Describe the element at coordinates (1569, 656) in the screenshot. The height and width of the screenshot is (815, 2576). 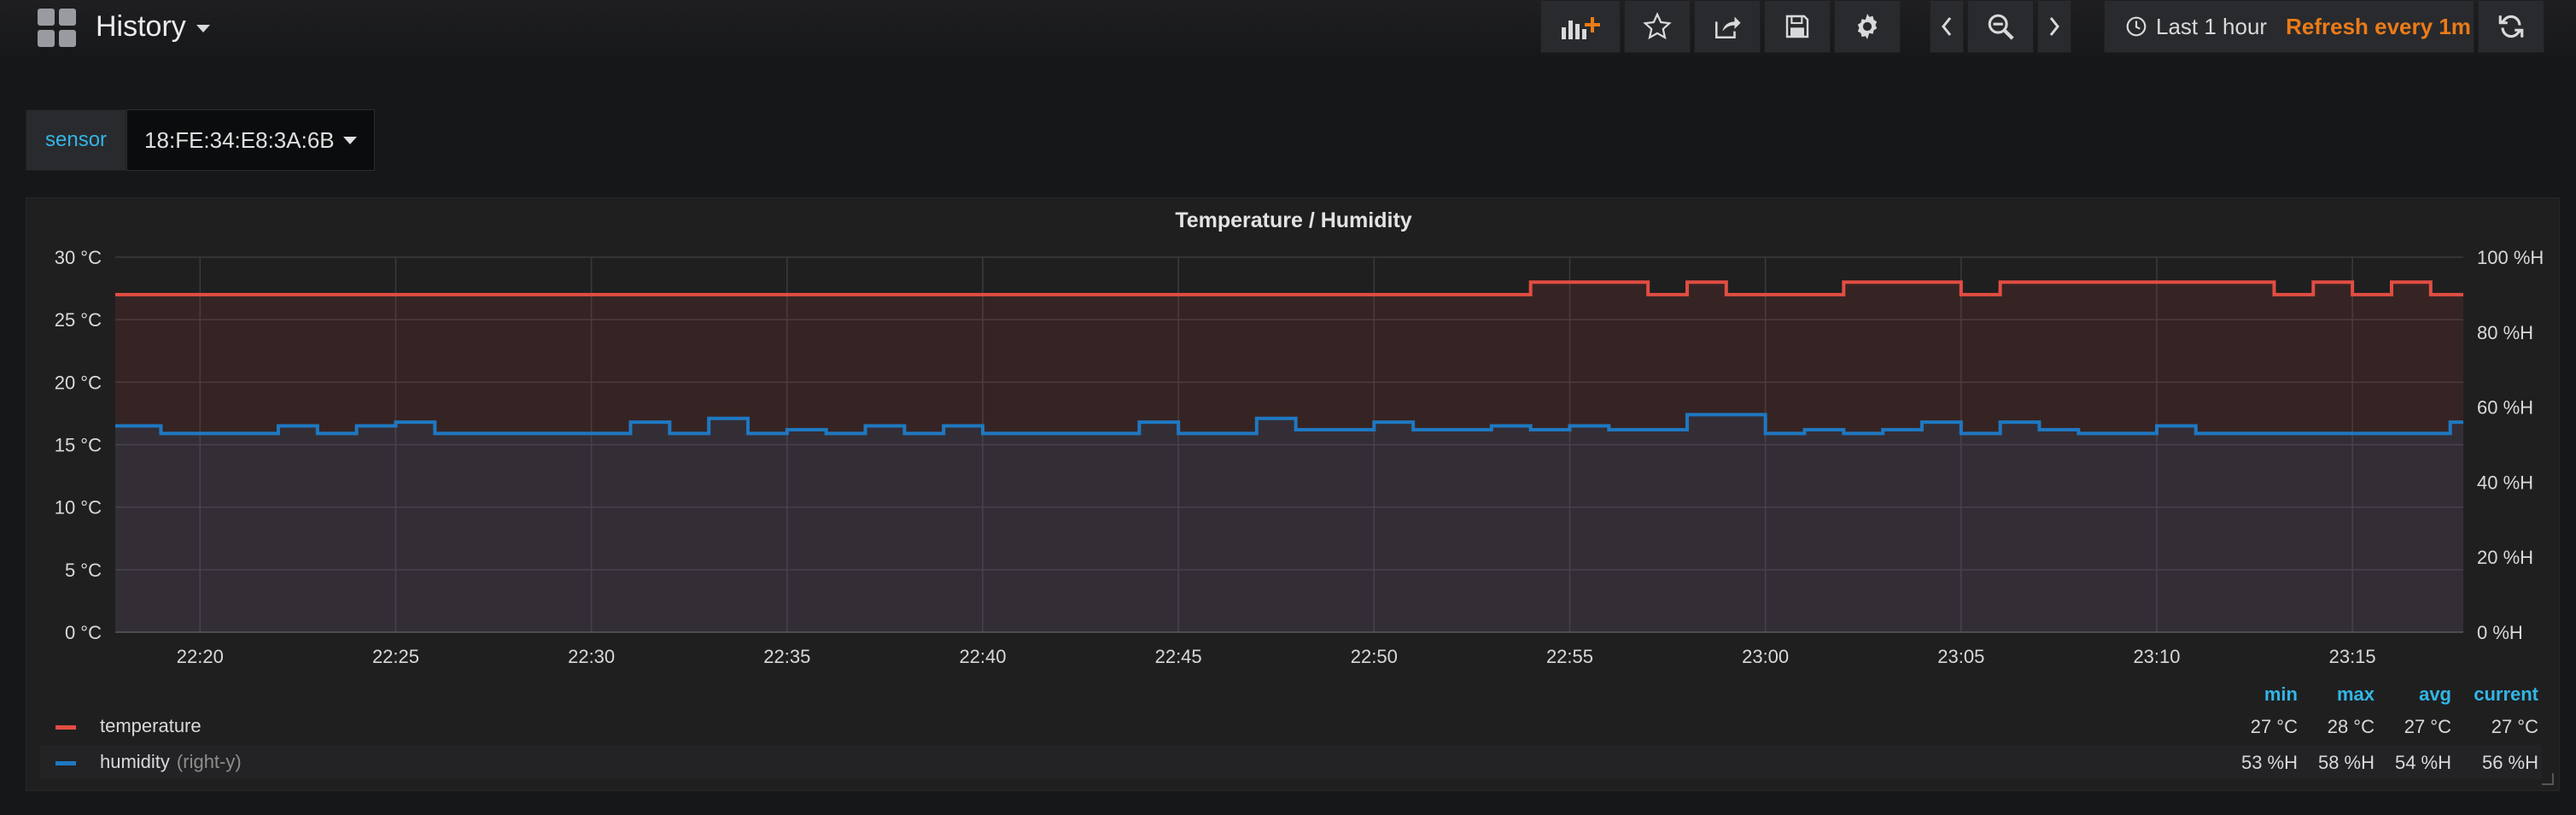
I see `x-tick-label: 22:55` at that location.